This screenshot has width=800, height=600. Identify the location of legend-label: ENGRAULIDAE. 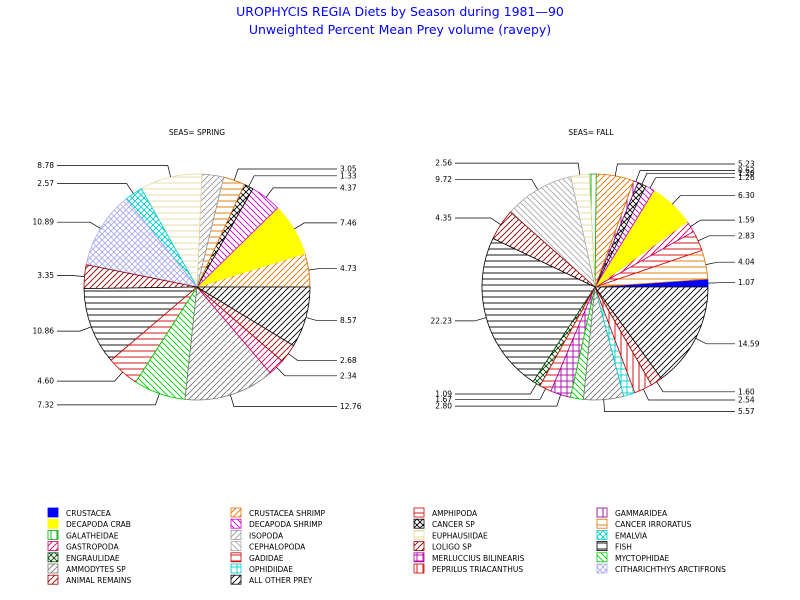
(93, 558).